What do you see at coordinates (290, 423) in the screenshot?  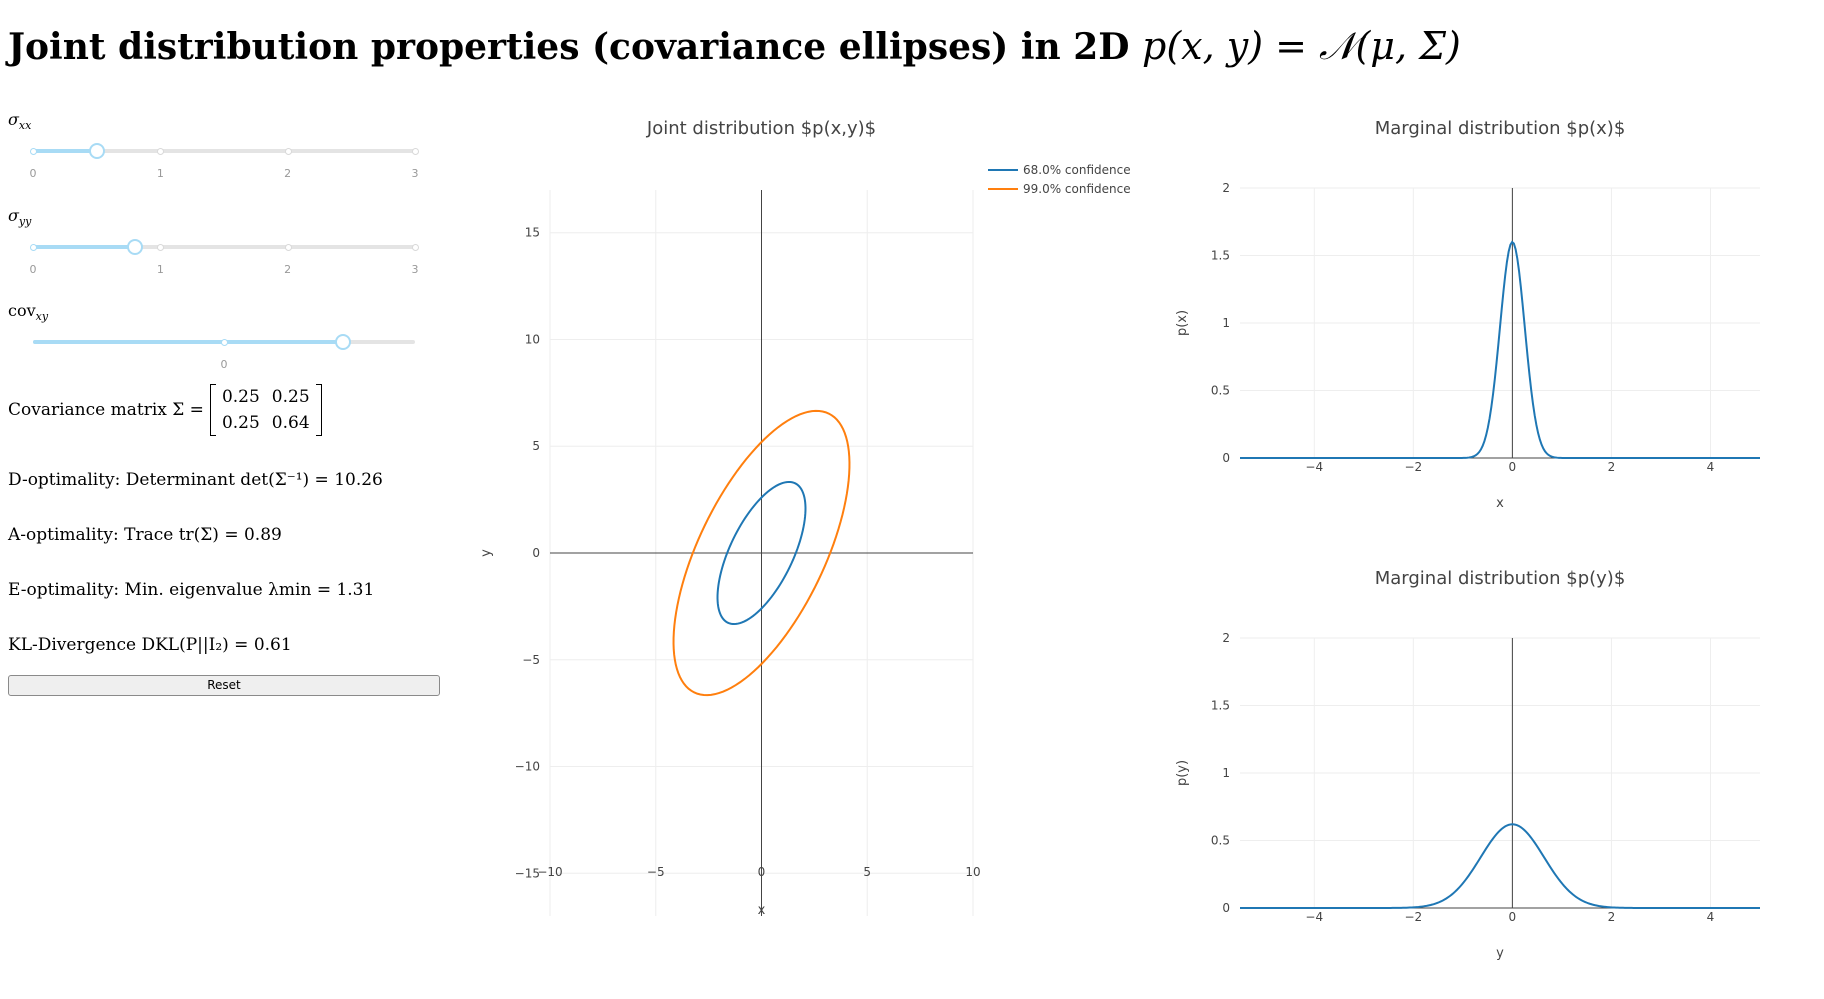 I see `matrix-cell: 0.64` at bounding box center [290, 423].